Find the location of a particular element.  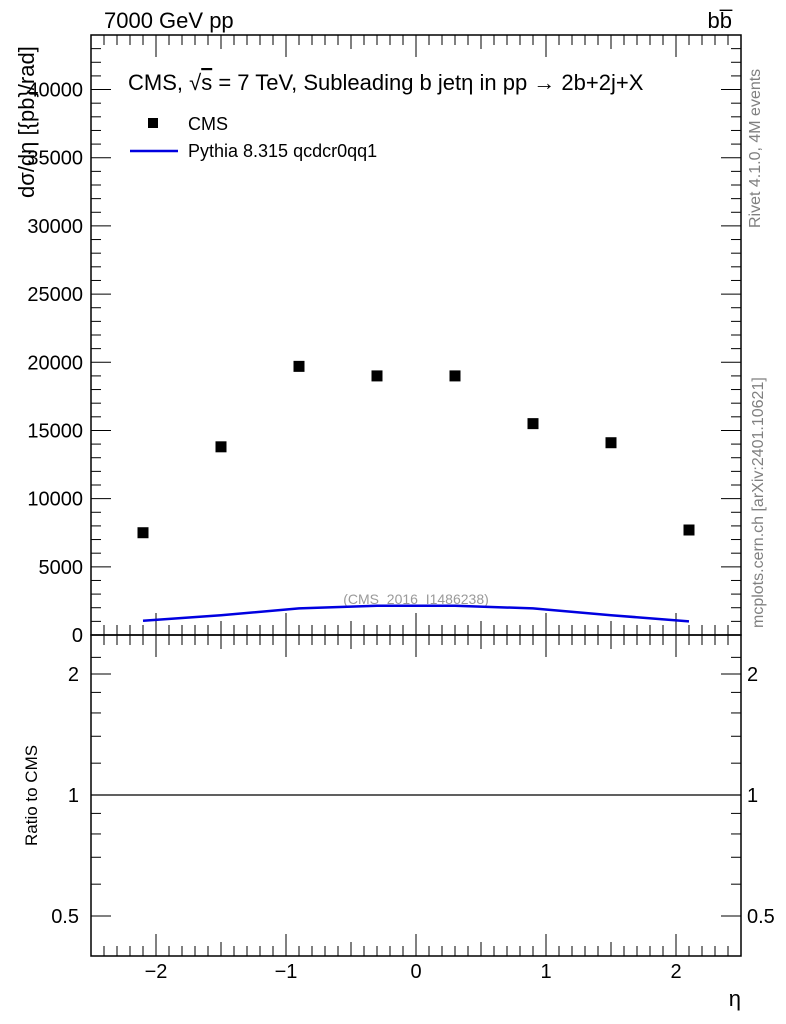

title-prefix: CMS, is located at coordinates (158, 82).